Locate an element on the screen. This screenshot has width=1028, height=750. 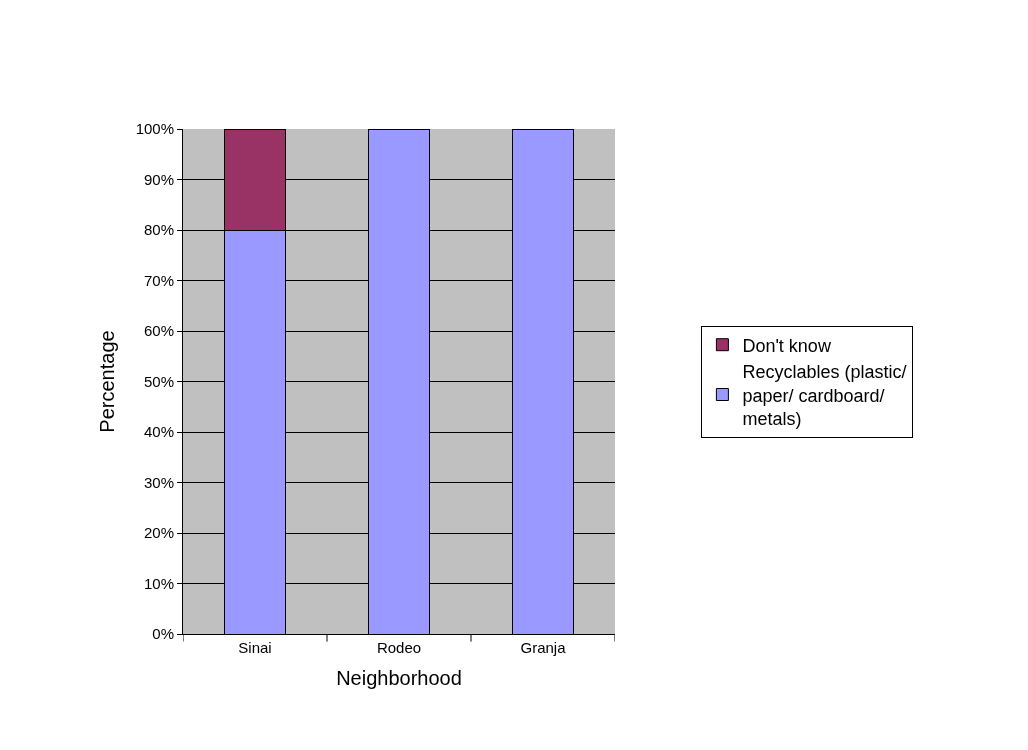
y-tick-label: 100% is located at coordinates (154, 129).